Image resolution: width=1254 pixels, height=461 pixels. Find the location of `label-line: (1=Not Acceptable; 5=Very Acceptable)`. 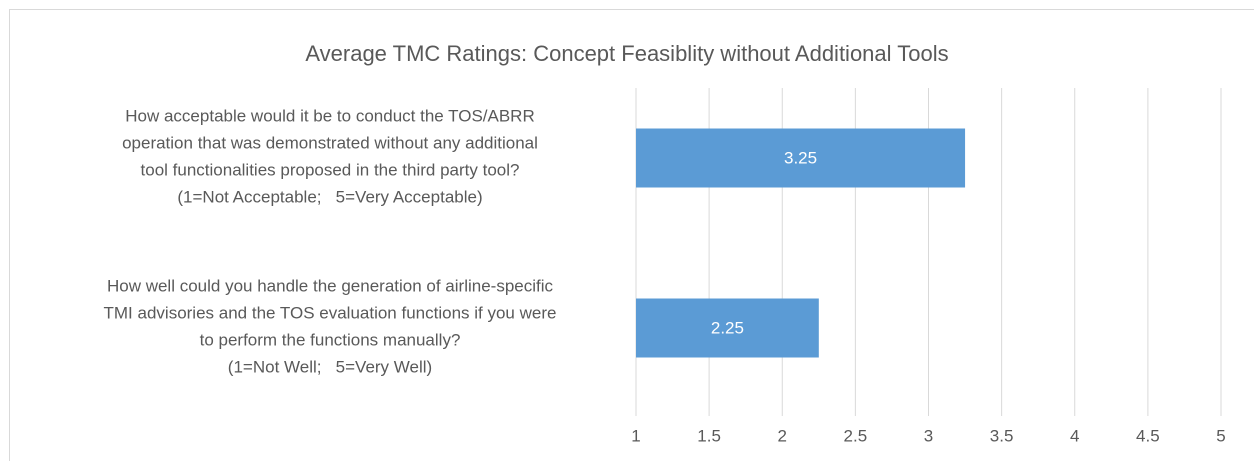

label-line: (1=Not Acceptable; 5=Very Acceptable) is located at coordinates (329, 197).